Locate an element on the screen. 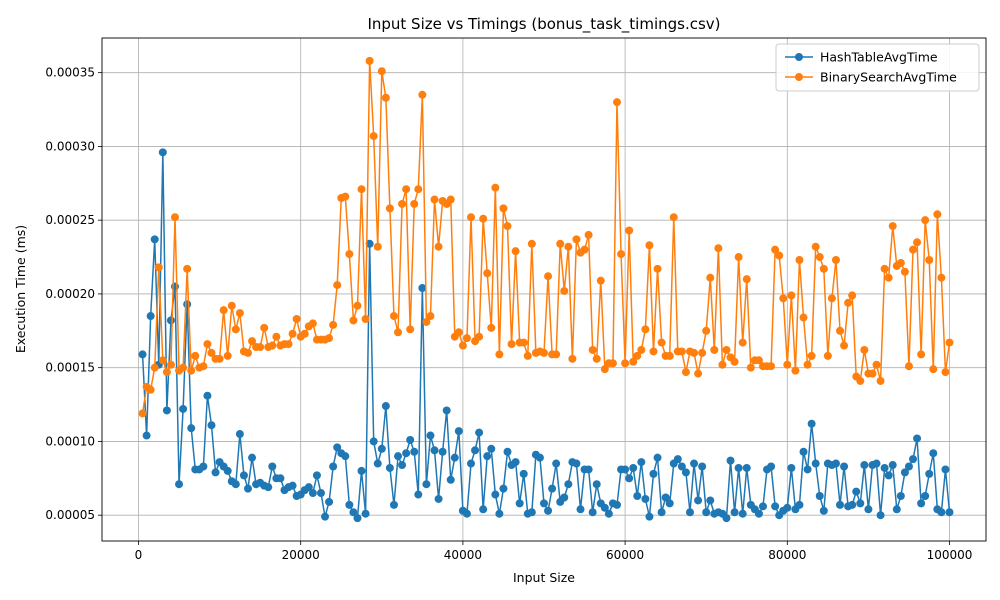 The height and width of the screenshot is (600, 1000). x-tick-label: 20000 is located at coordinates (301, 555).